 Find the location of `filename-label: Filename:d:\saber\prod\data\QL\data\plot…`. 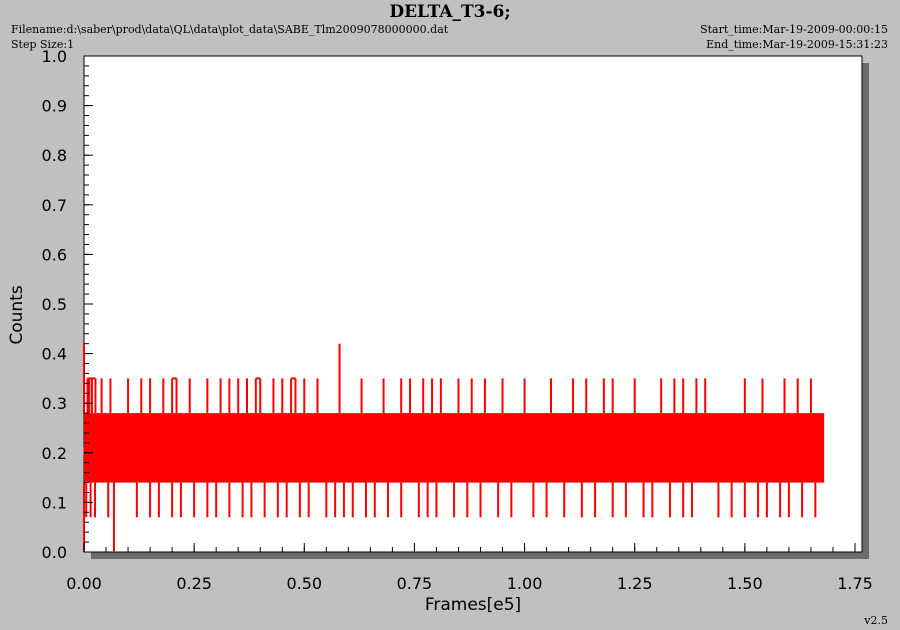

filename-label: Filename:d:\saber\prod\data\QL\data\plot… is located at coordinates (230, 29).